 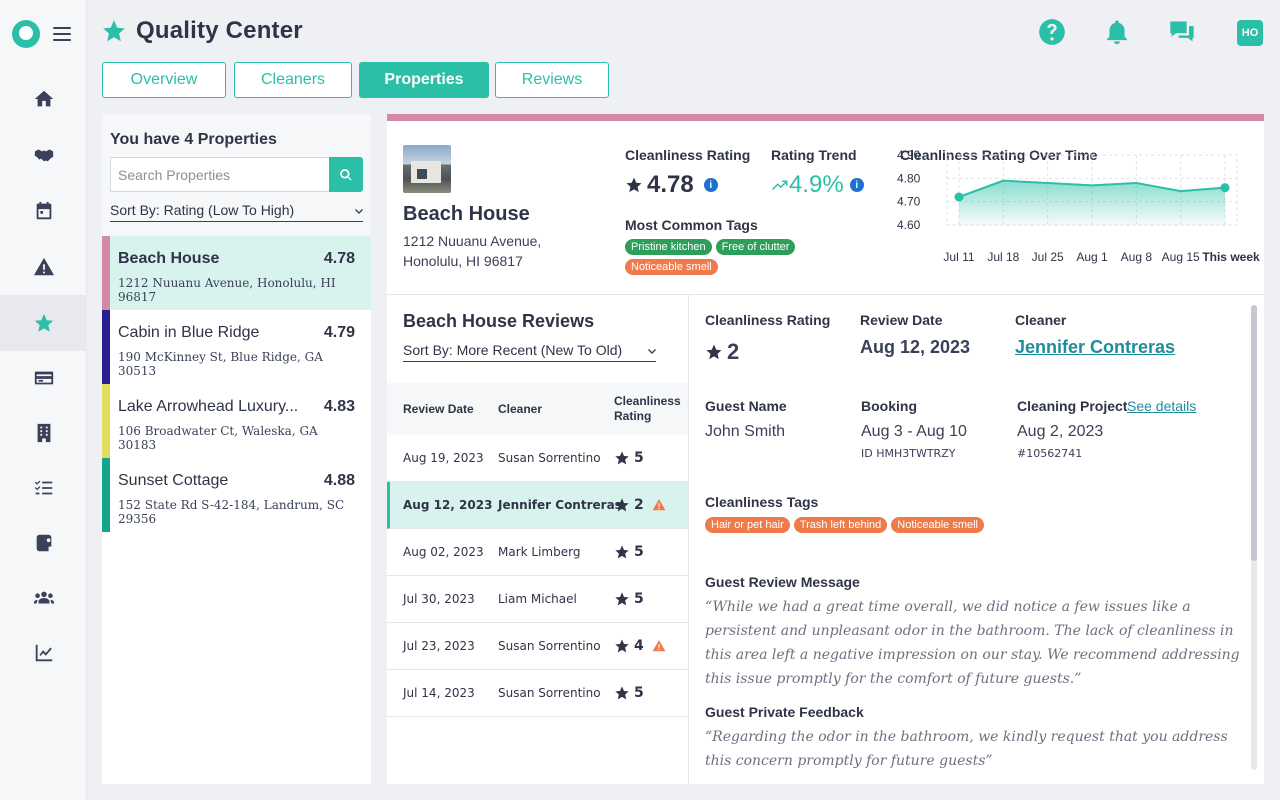 What do you see at coordinates (439, 599) in the screenshot?
I see `review-date-cell: Jul 30, 2023` at bounding box center [439, 599].